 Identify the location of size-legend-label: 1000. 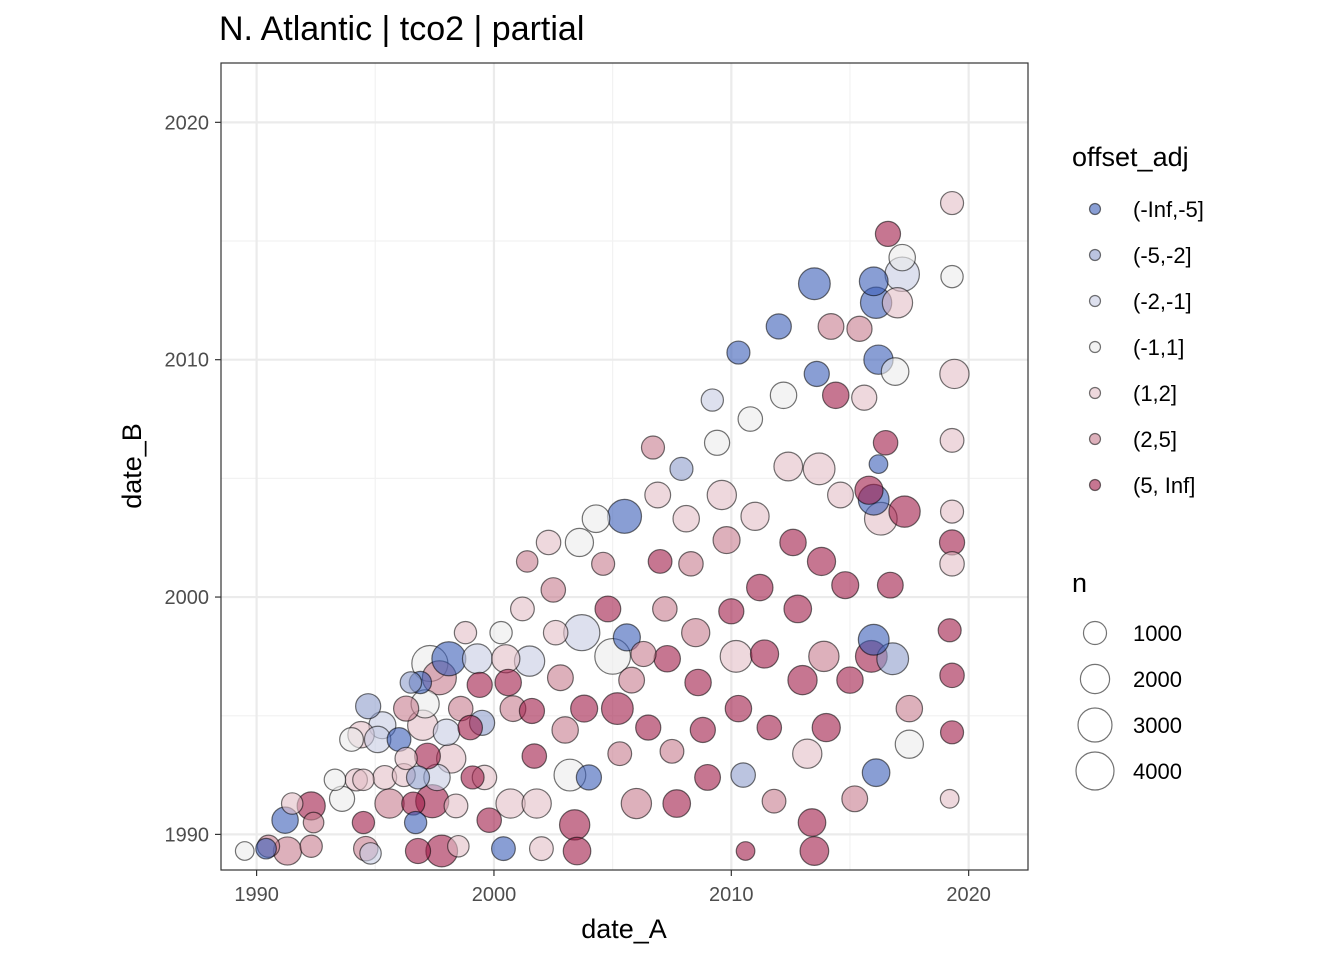
(1157, 633).